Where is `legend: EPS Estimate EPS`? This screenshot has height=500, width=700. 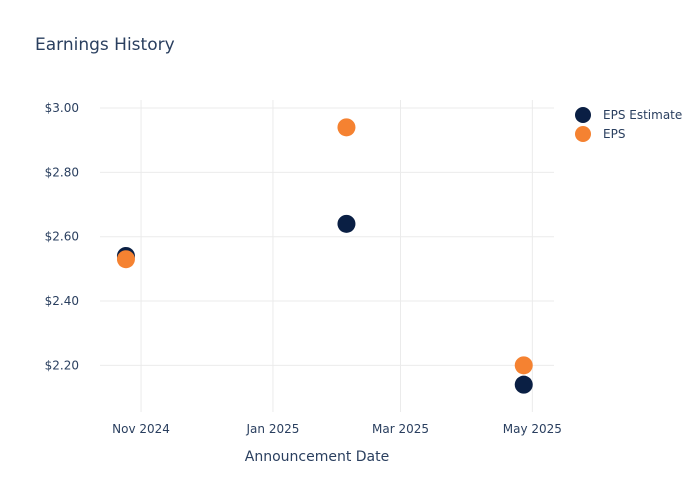 legend: EPS Estimate EPS is located at coordinates (628, 124).